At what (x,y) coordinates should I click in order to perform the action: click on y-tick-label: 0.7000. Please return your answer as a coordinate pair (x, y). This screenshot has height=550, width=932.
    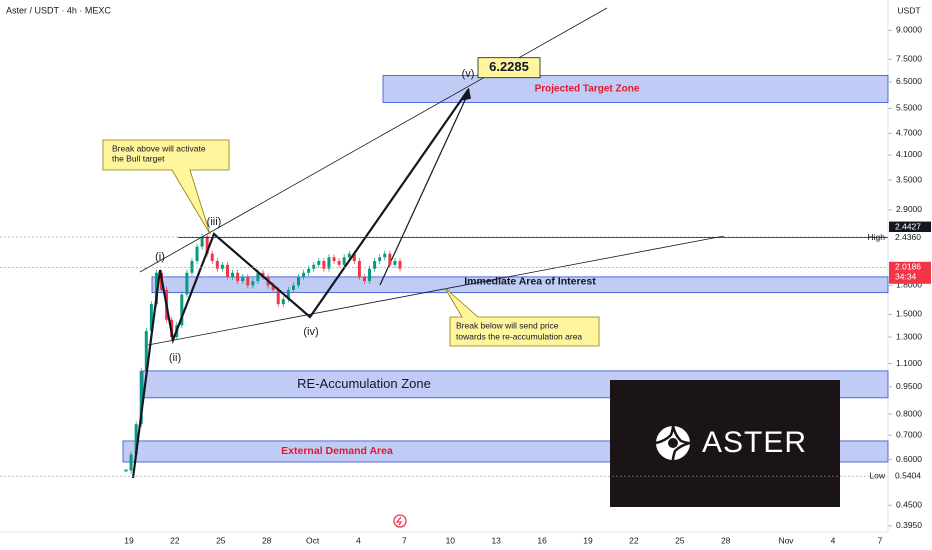
    Looking at the image, I should click on (909, 434).